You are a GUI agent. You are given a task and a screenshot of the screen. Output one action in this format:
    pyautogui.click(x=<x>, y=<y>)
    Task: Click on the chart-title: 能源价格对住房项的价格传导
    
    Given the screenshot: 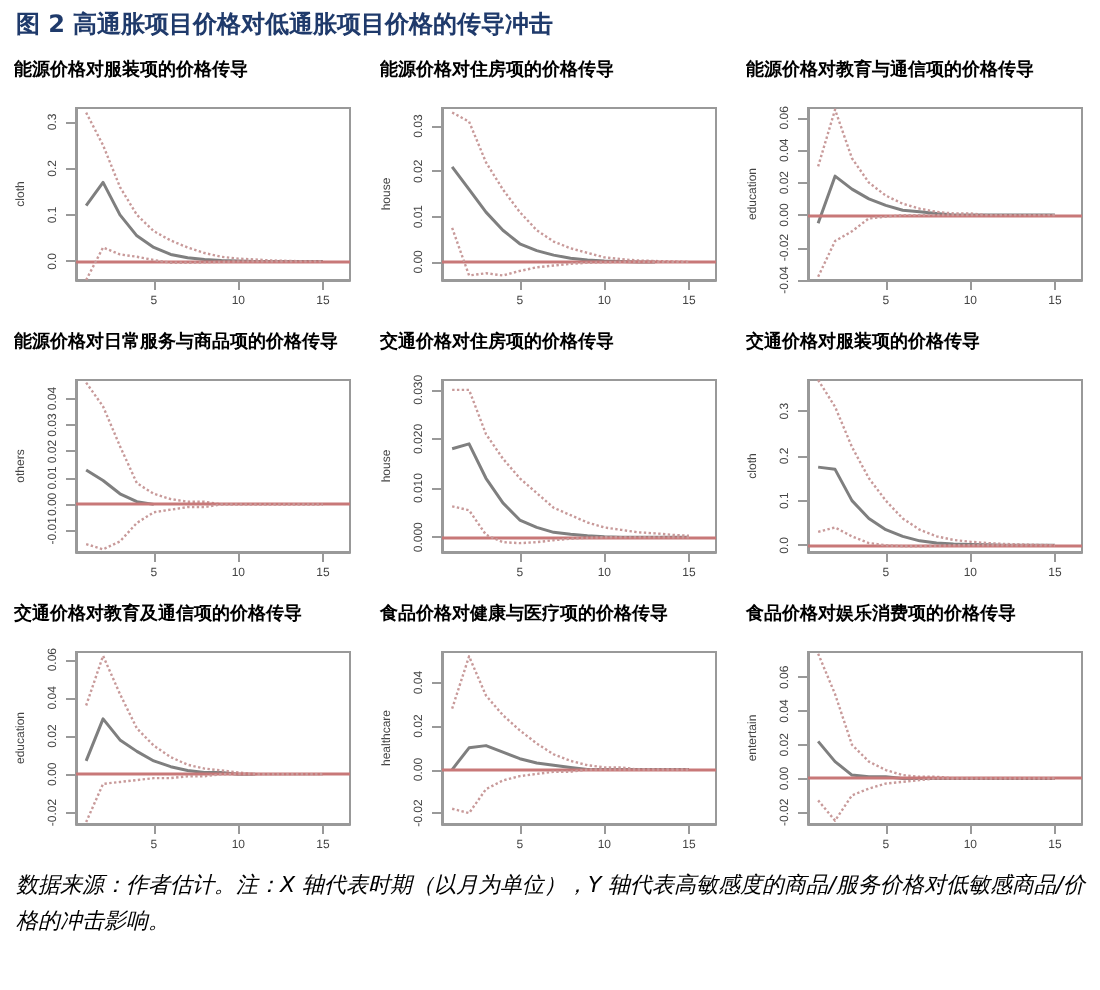 What is the action you would take?
    pyautogui.click(x=497, y=70)
    